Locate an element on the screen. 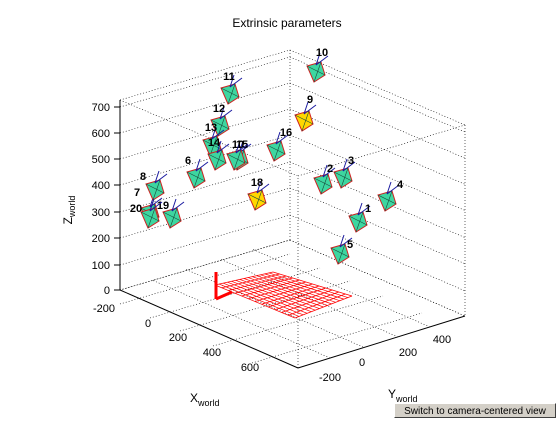  switch-view-button: Switch to camera-centered view is located at coordinates (475, 410).